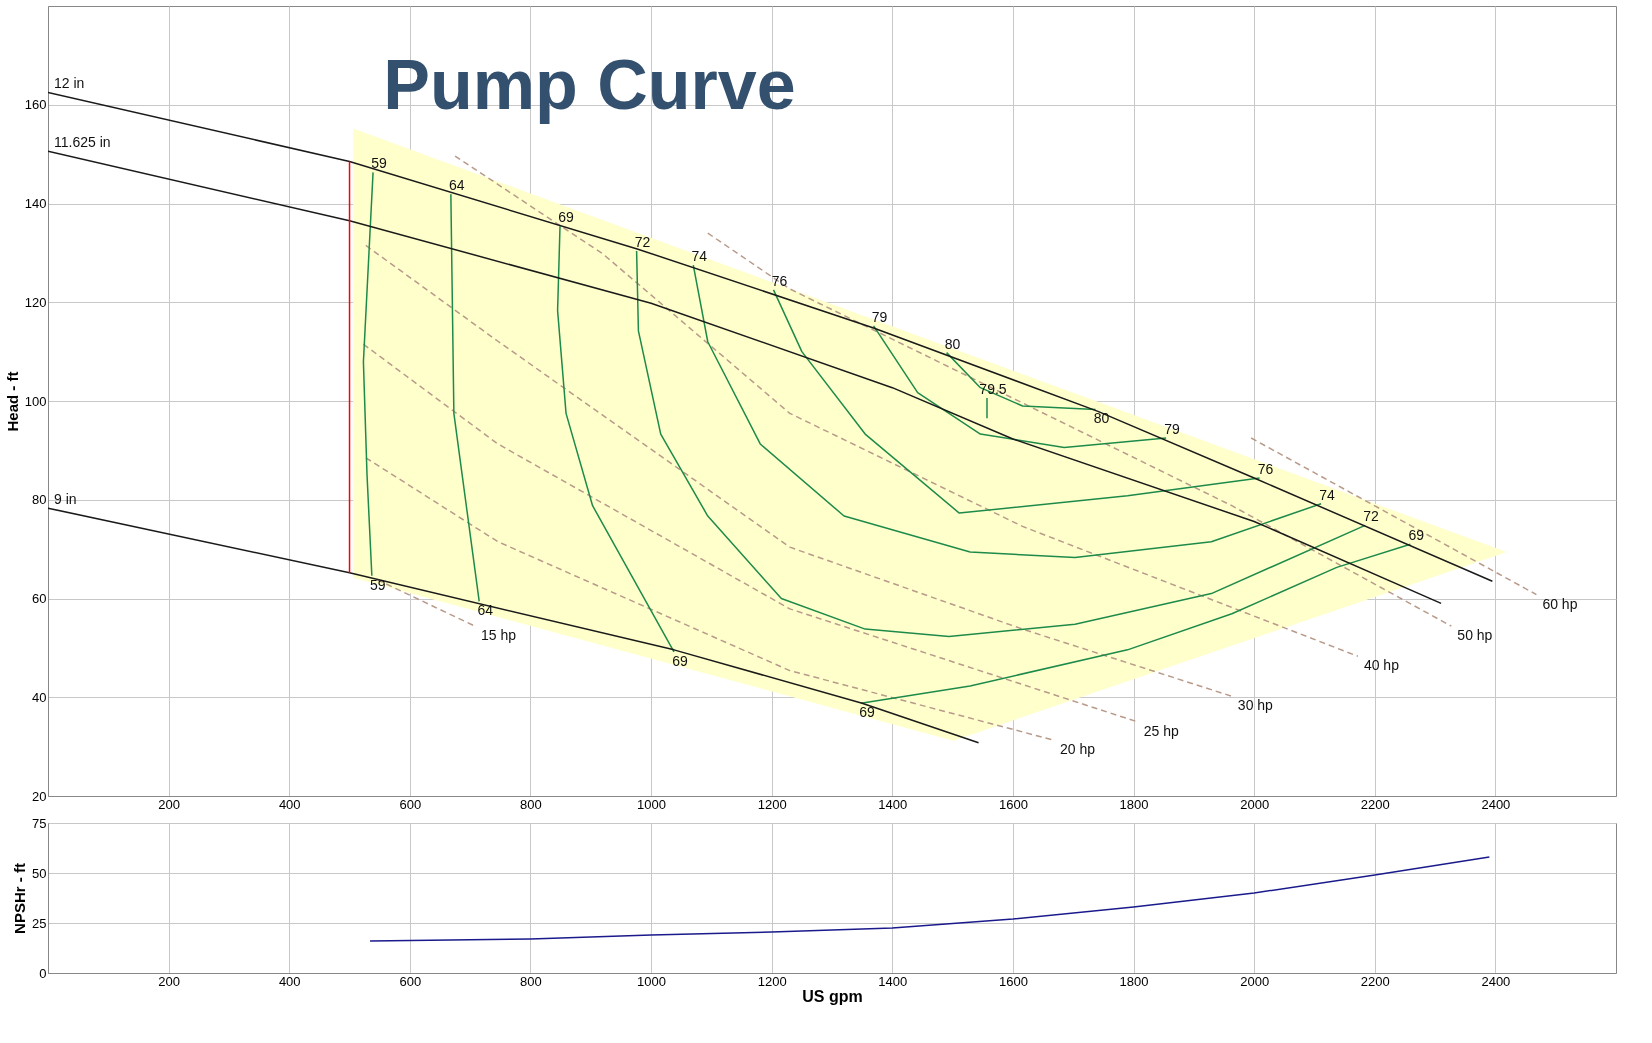 Image resolution: width=1652 pixels, height=1043 pixels. Describe the element at coordinates (35, 105) in the screenshot. I see `y-tick-label: 160` at that location.